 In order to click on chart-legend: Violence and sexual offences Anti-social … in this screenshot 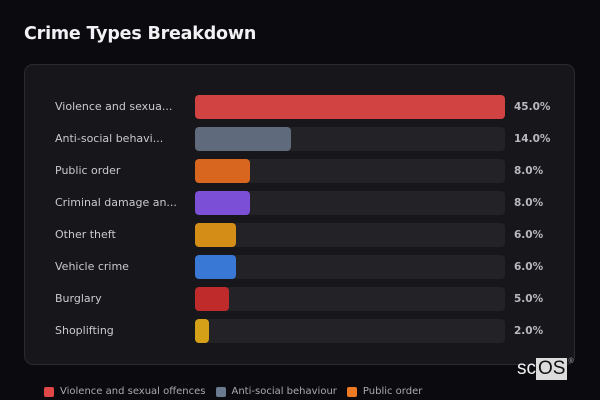, I will do `click(233, 391)`.